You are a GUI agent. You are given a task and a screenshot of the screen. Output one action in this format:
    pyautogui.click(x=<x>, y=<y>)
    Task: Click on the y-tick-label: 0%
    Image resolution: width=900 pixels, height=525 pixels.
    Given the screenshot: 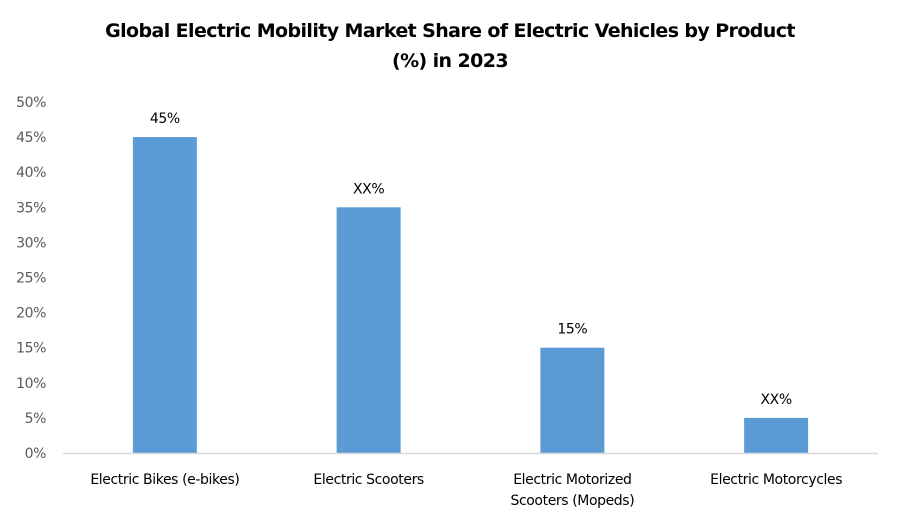 What is the action you would take?
    pyautogui.click(x=36, y=454)
    